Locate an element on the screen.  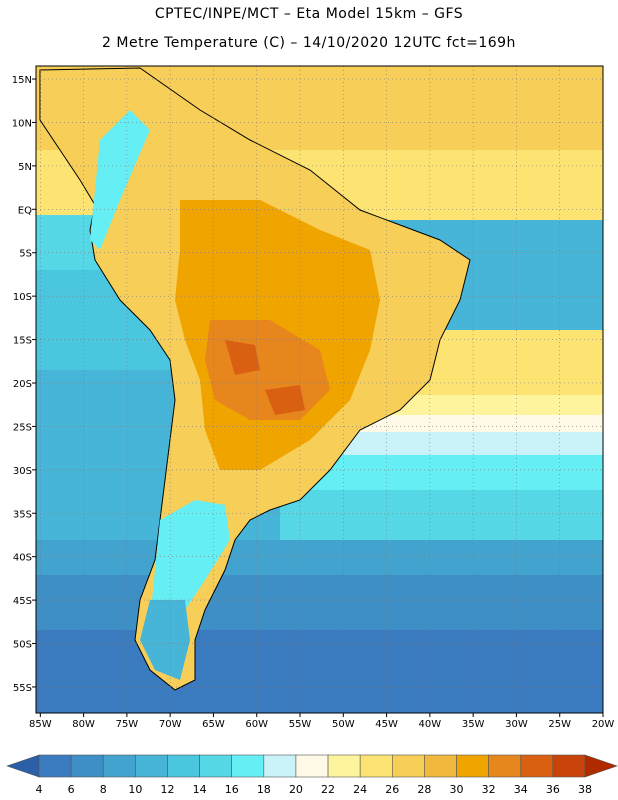
colorbar-label: 28 is located at coordinates (424, 789).